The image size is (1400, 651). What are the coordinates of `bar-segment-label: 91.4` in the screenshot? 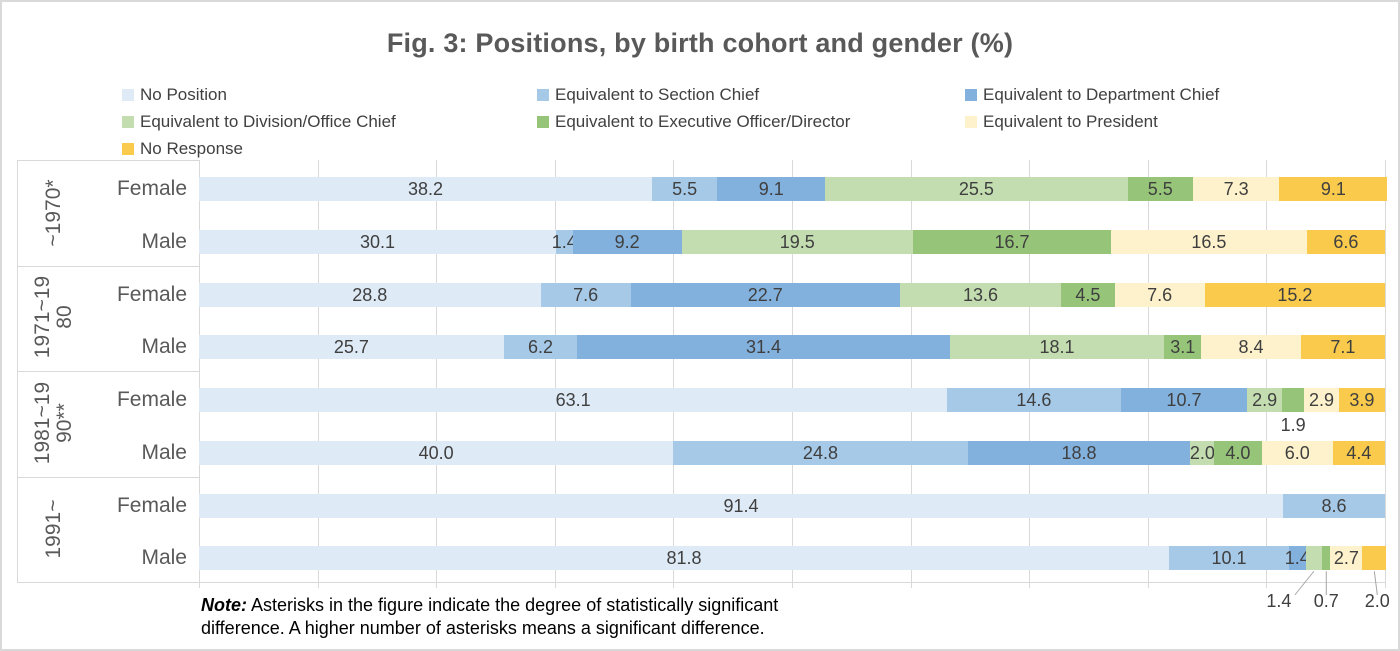 It's located at (741, 505).